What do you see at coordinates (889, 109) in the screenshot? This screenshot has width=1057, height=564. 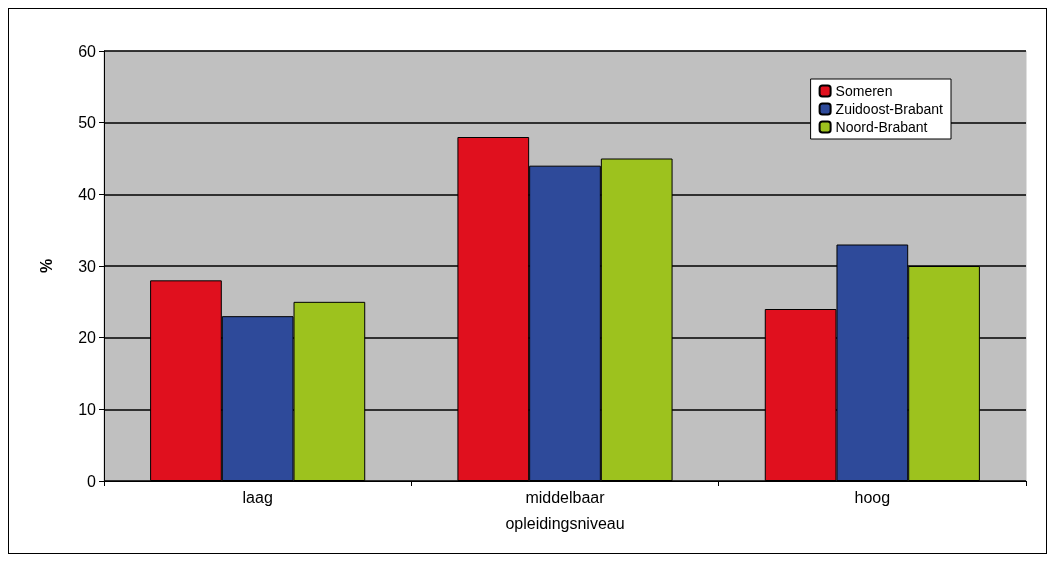 I see `legend-label: Zuidoost-Brabant` at bounding box center [889, 109].